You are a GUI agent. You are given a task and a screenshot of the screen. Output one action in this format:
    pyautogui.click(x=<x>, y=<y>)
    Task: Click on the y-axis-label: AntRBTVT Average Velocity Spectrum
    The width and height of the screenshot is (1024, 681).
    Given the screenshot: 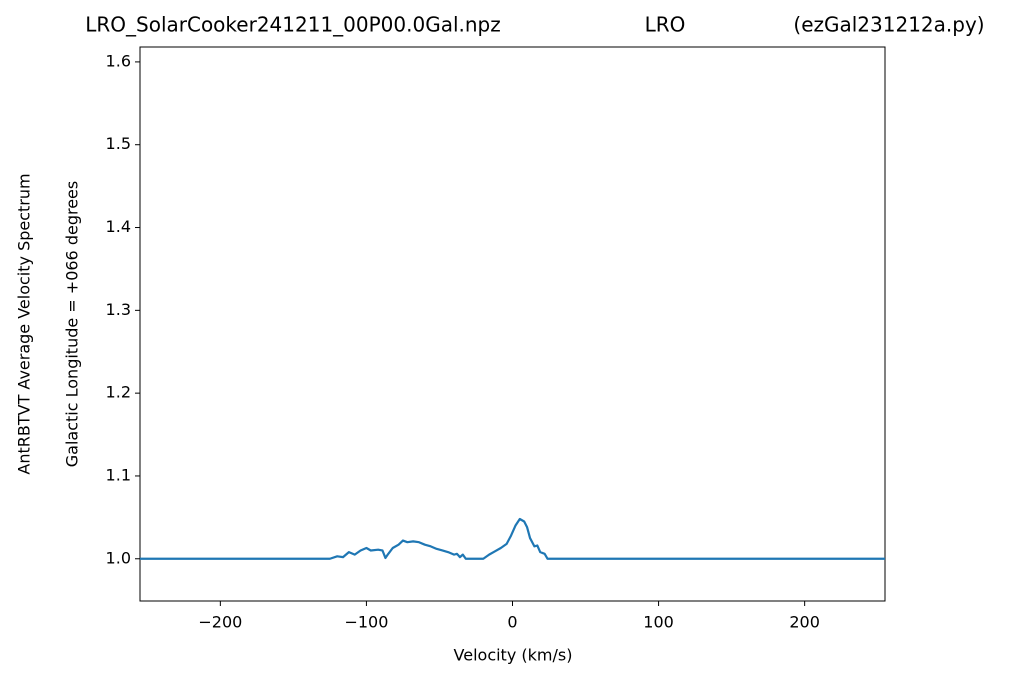 What is the action you would take?
    pyautogui.click(x=24, y=323)
    